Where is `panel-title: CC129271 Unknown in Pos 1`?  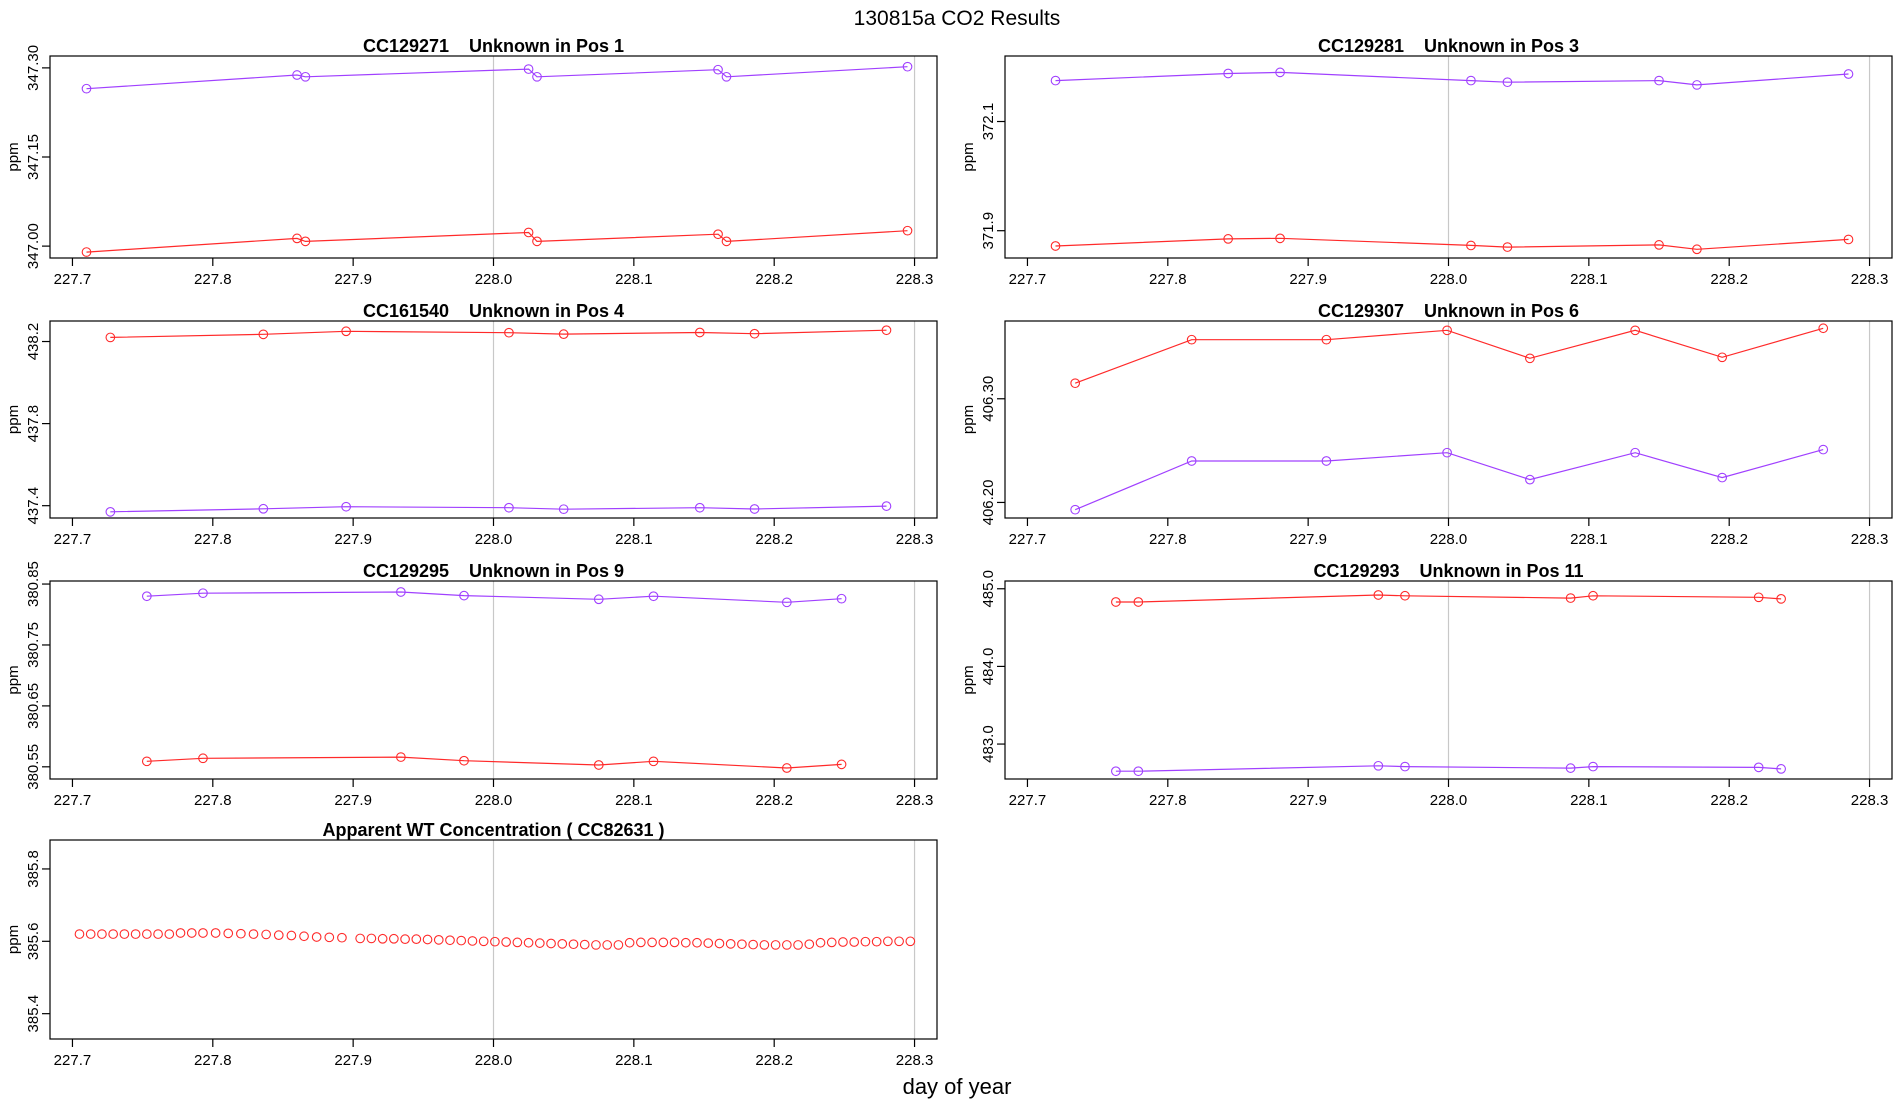 panel-title: CC129271 Unknown in Pos 1 is located at coordinates (493, 46).